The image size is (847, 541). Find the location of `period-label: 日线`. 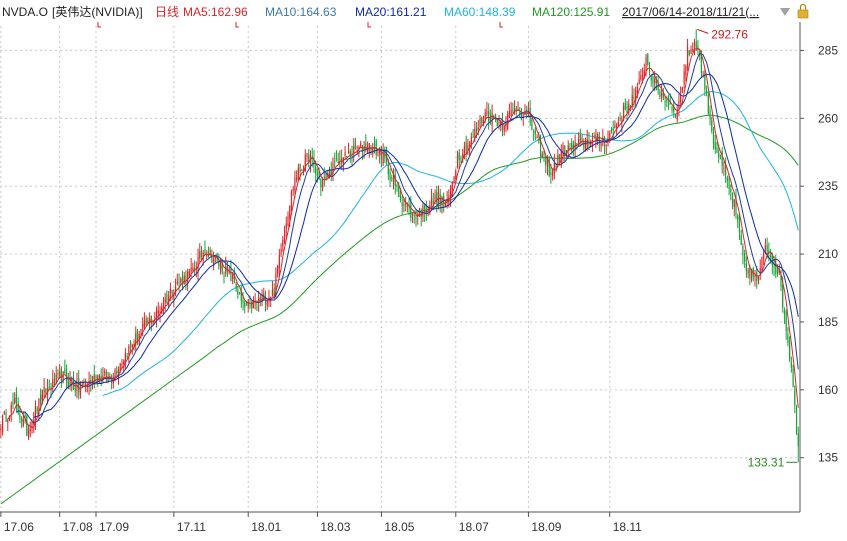

period-label: 日线 is located at coordinates (167, 12).